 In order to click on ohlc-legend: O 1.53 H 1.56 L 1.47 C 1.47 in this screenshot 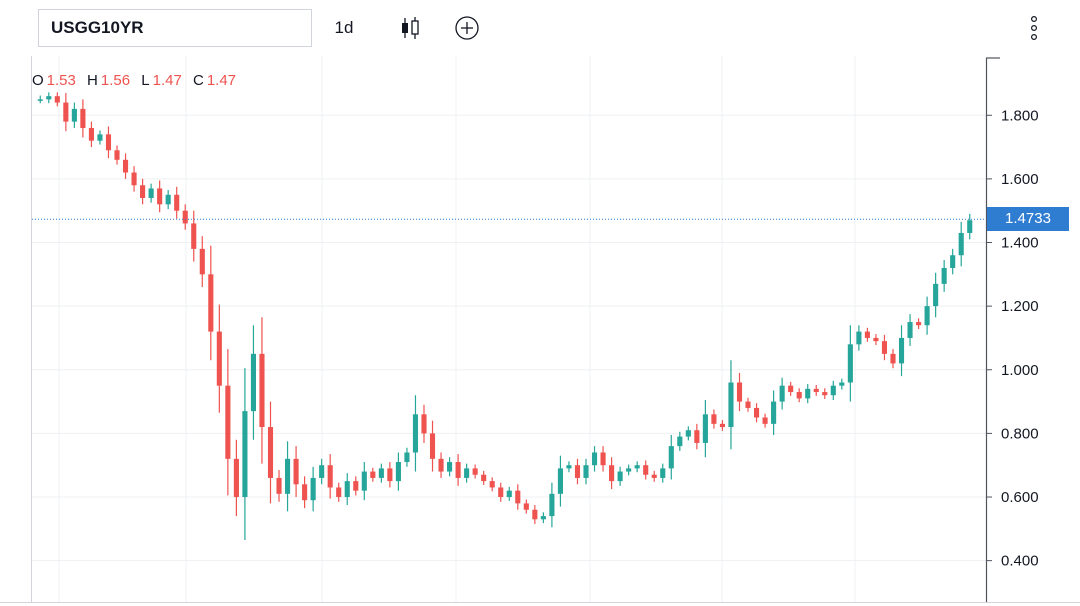, I will do `click(137, 80)`.